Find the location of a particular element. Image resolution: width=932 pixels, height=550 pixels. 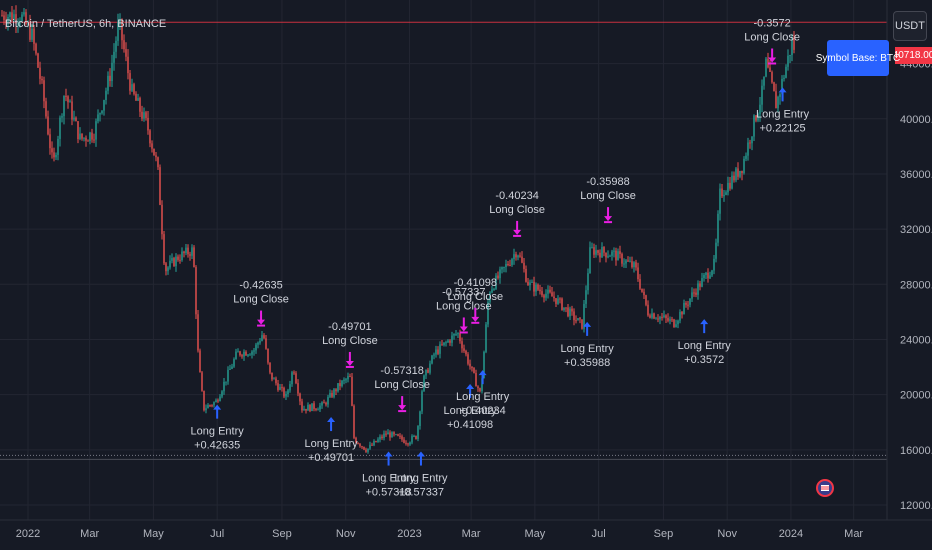

symbol-base-badge: Symbol Base: BTC is located at coordinates (858, 58).